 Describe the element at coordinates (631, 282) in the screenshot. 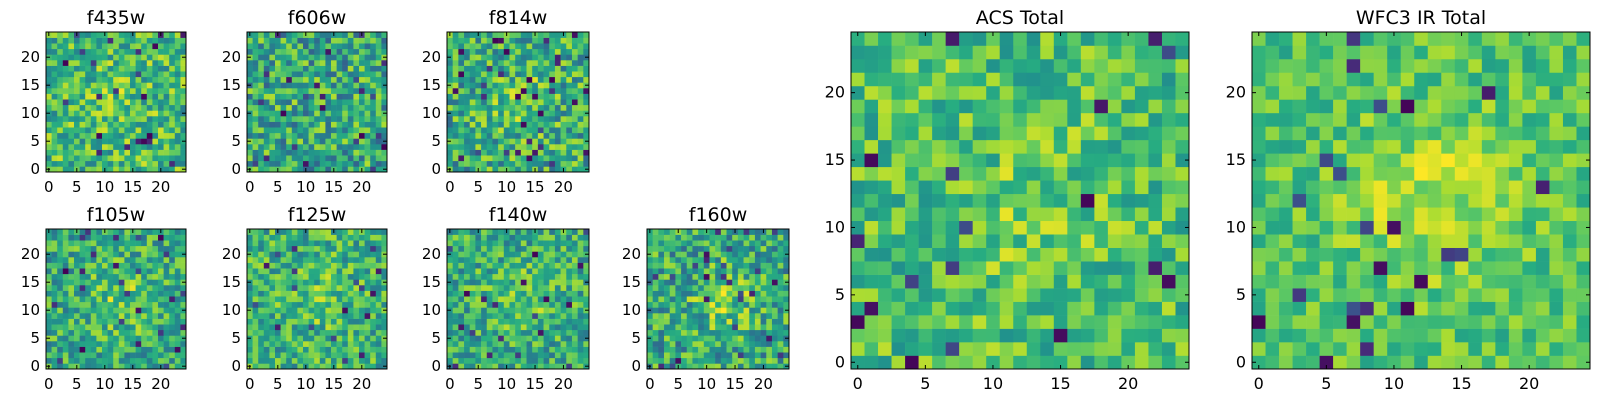

I see `y-tick-label: 15` at that location.